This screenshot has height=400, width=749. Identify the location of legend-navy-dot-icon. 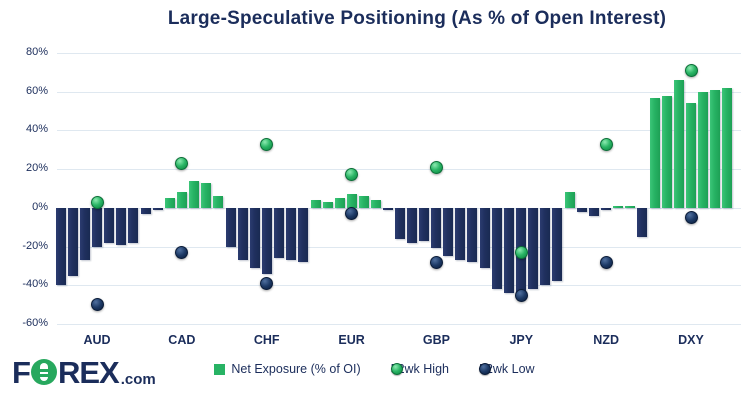
(485, 369).